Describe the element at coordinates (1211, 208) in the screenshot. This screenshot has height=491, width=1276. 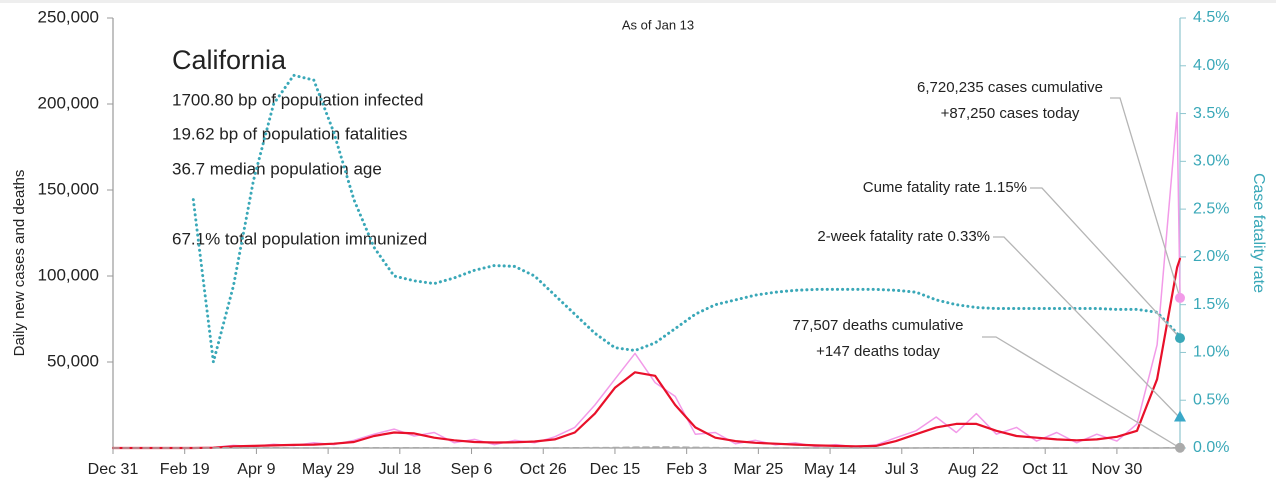
I see `y2-tick-label: 2.5%` at that location.